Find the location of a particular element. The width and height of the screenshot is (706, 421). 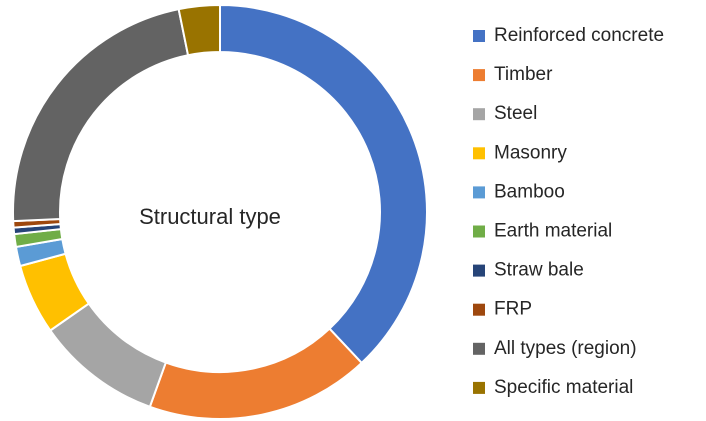

legend-label: All types (region) is located at coordinates (565, 348).